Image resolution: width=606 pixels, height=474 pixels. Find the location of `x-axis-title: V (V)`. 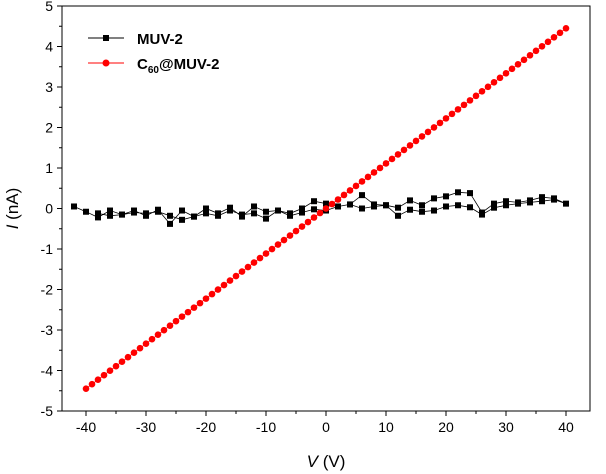

x-axis-title: V (V) is located at coordinates (326, 461).